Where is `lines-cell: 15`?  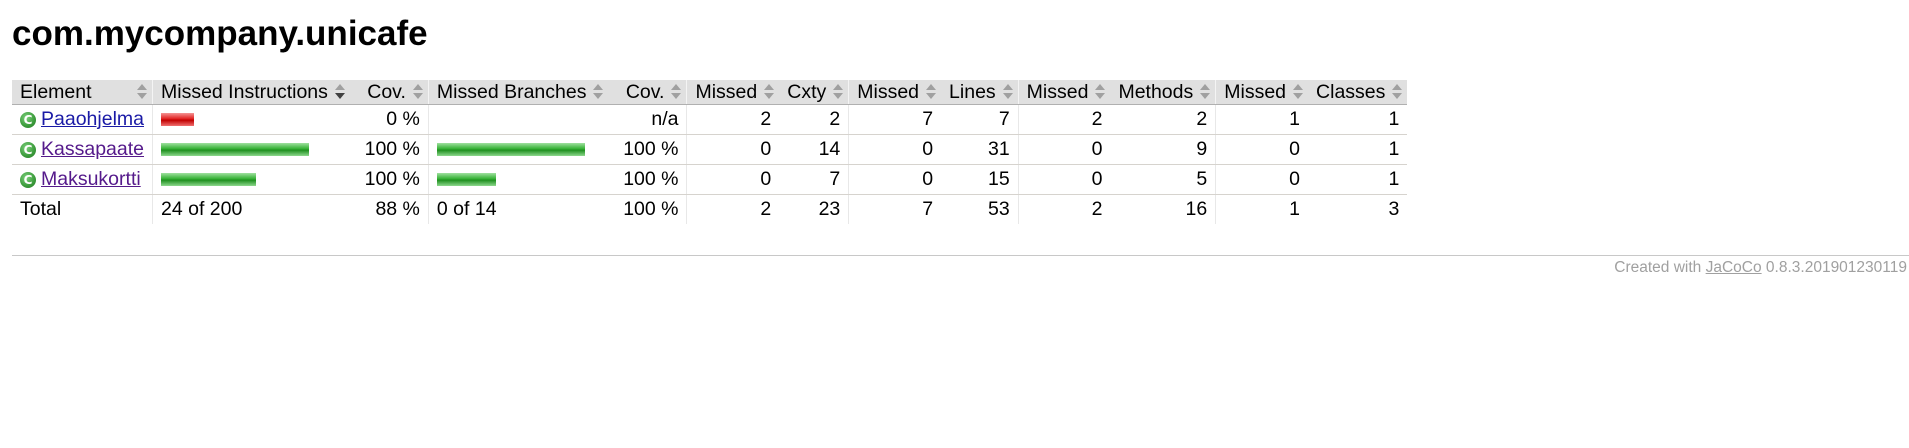 lines-cell: 15 is located at coordinates (980, 179).